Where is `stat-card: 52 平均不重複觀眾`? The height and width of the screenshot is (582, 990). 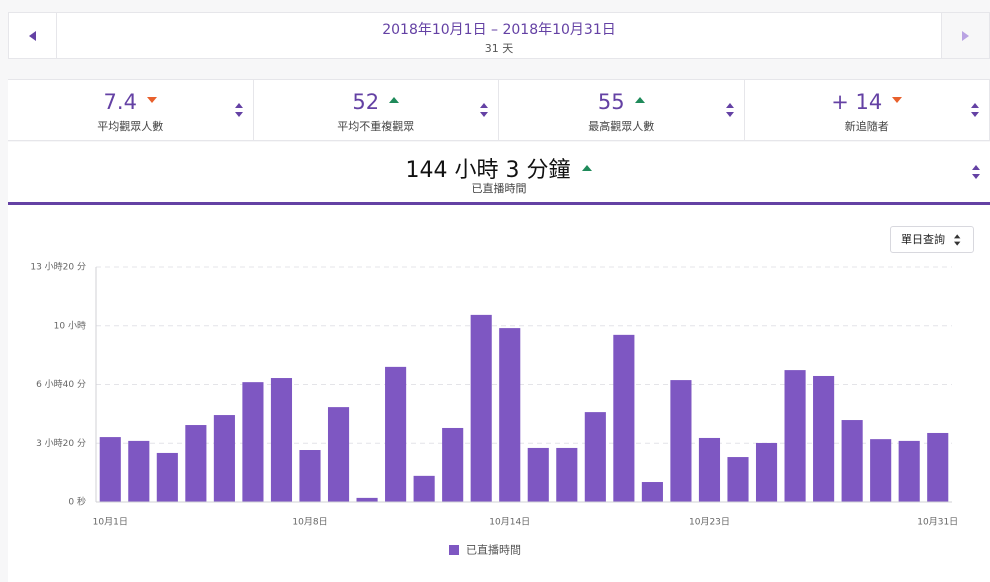 stat-card: 52 平均不重複觀眾 is located at coordinates (376, 110).